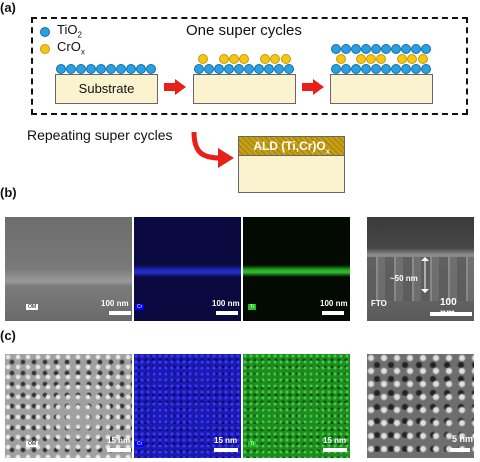 This screenshot has height=462, width=480. Describe the element at coordinates (45, 32) in the screenshot. I see `tio2-legend-dot` at that location.